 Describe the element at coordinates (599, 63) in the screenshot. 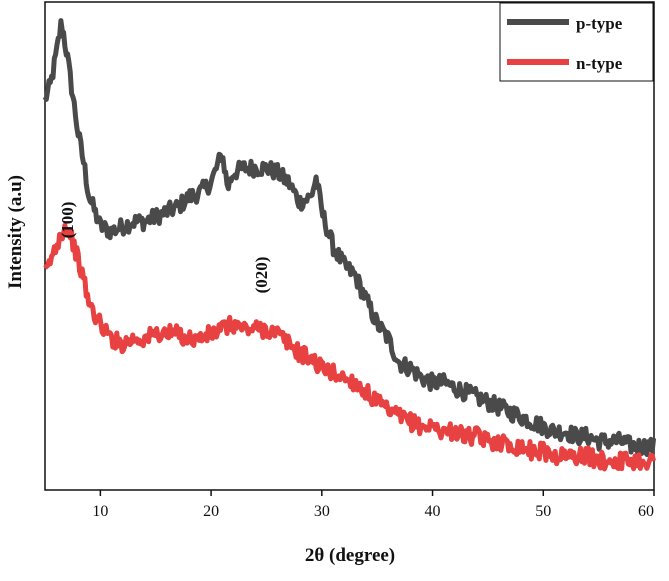

I see `legend-label-n-type: n-type` at that location.